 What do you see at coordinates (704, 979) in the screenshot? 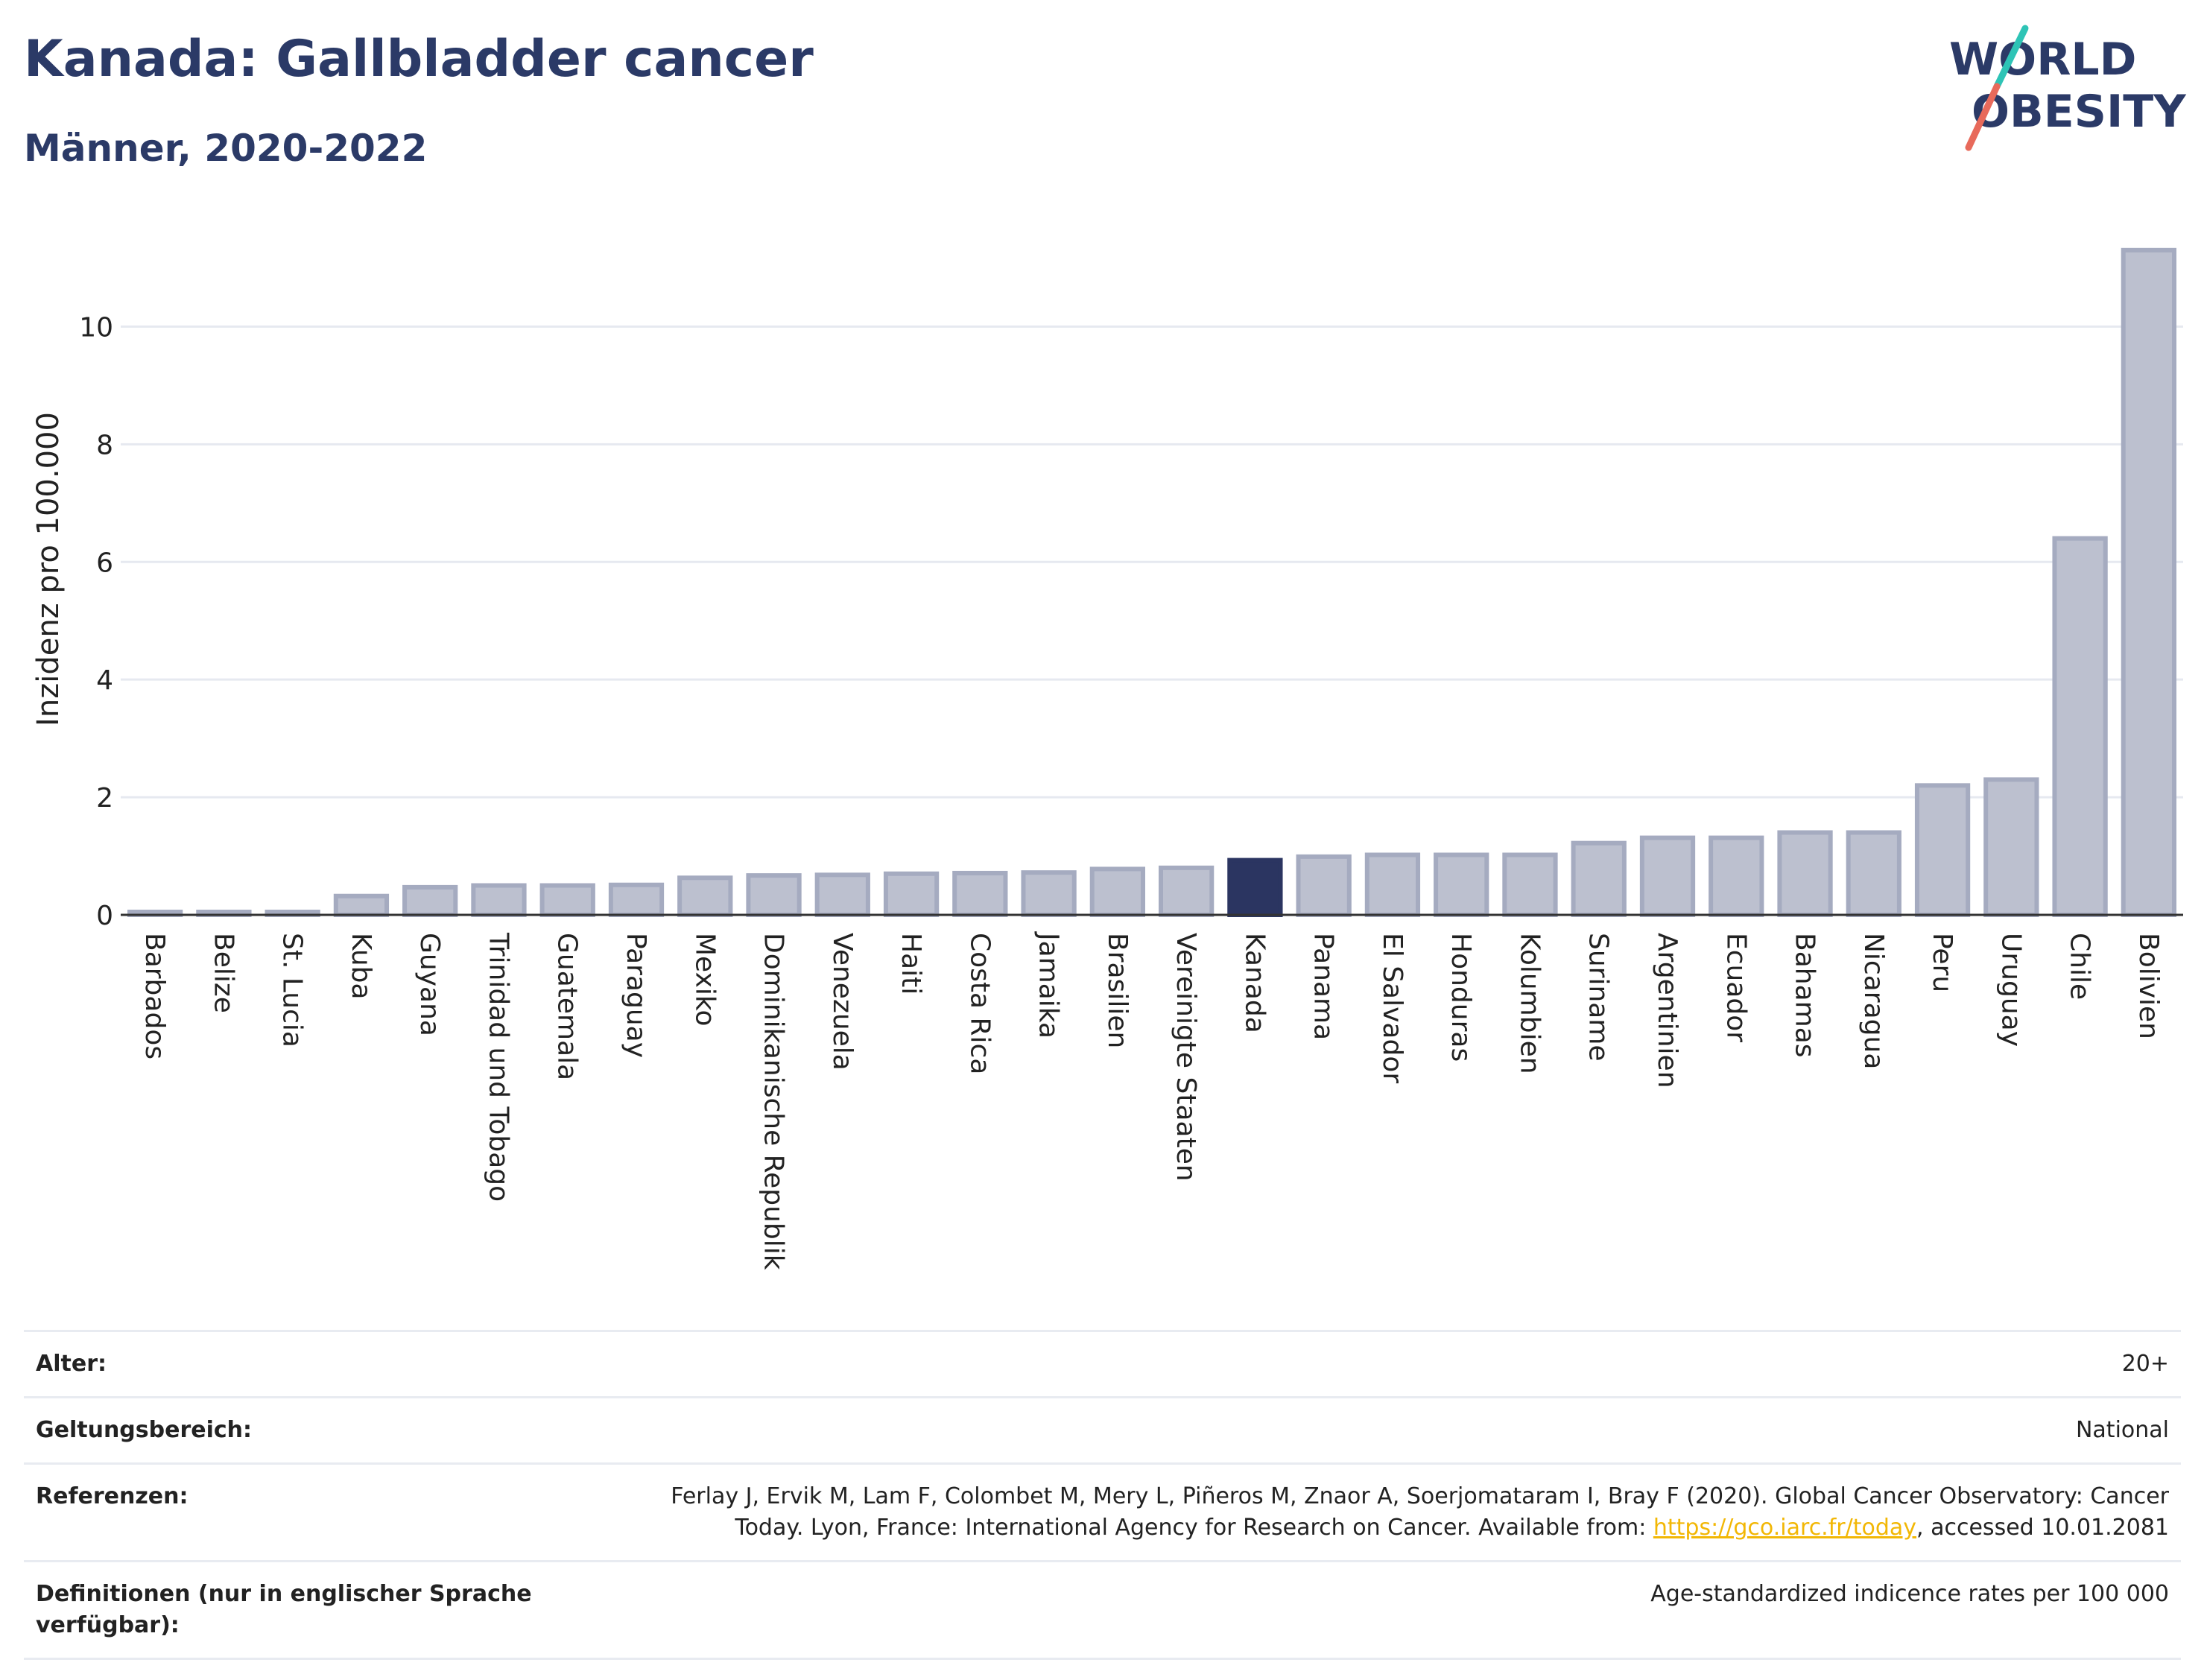
I see `x-category-label: Mexiko` at bounding box center [704, 979].